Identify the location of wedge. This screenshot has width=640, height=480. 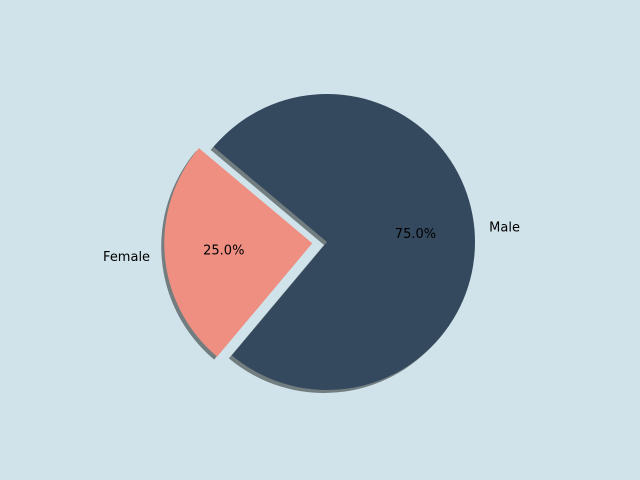
(238, 252).